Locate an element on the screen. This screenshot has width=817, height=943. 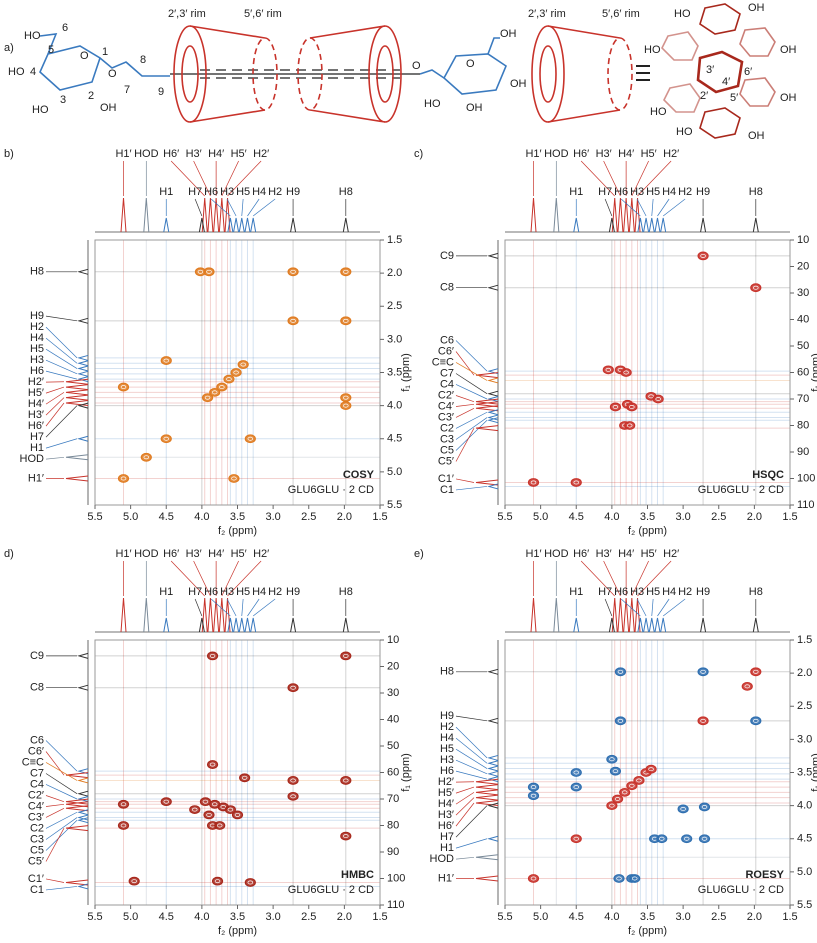
y-tick-label: 40 is located at coordinates (803, 319).